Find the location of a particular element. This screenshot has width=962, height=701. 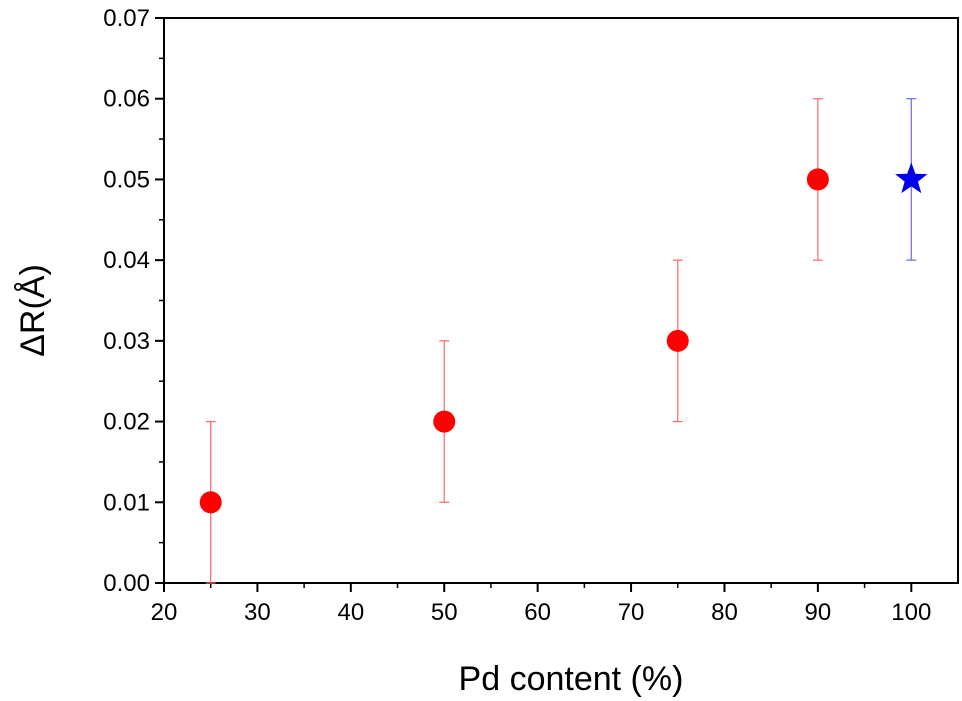

x-tick-label: 100 is located at coordinates (911, 612).